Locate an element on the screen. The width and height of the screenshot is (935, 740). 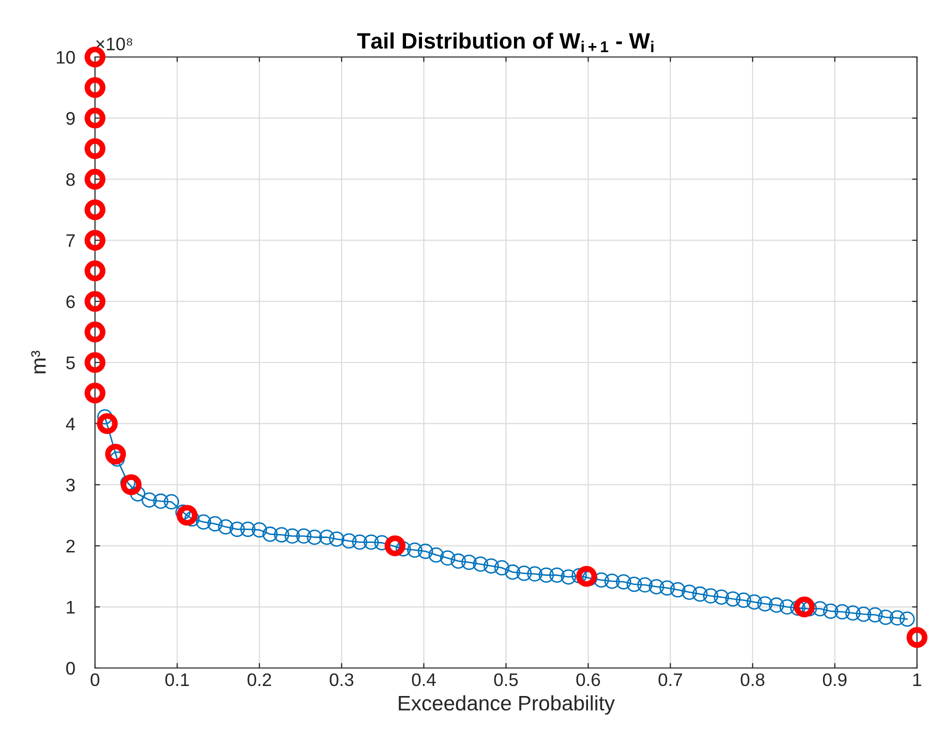
x-tick-label: 0 is located at coordinates (95, 679).